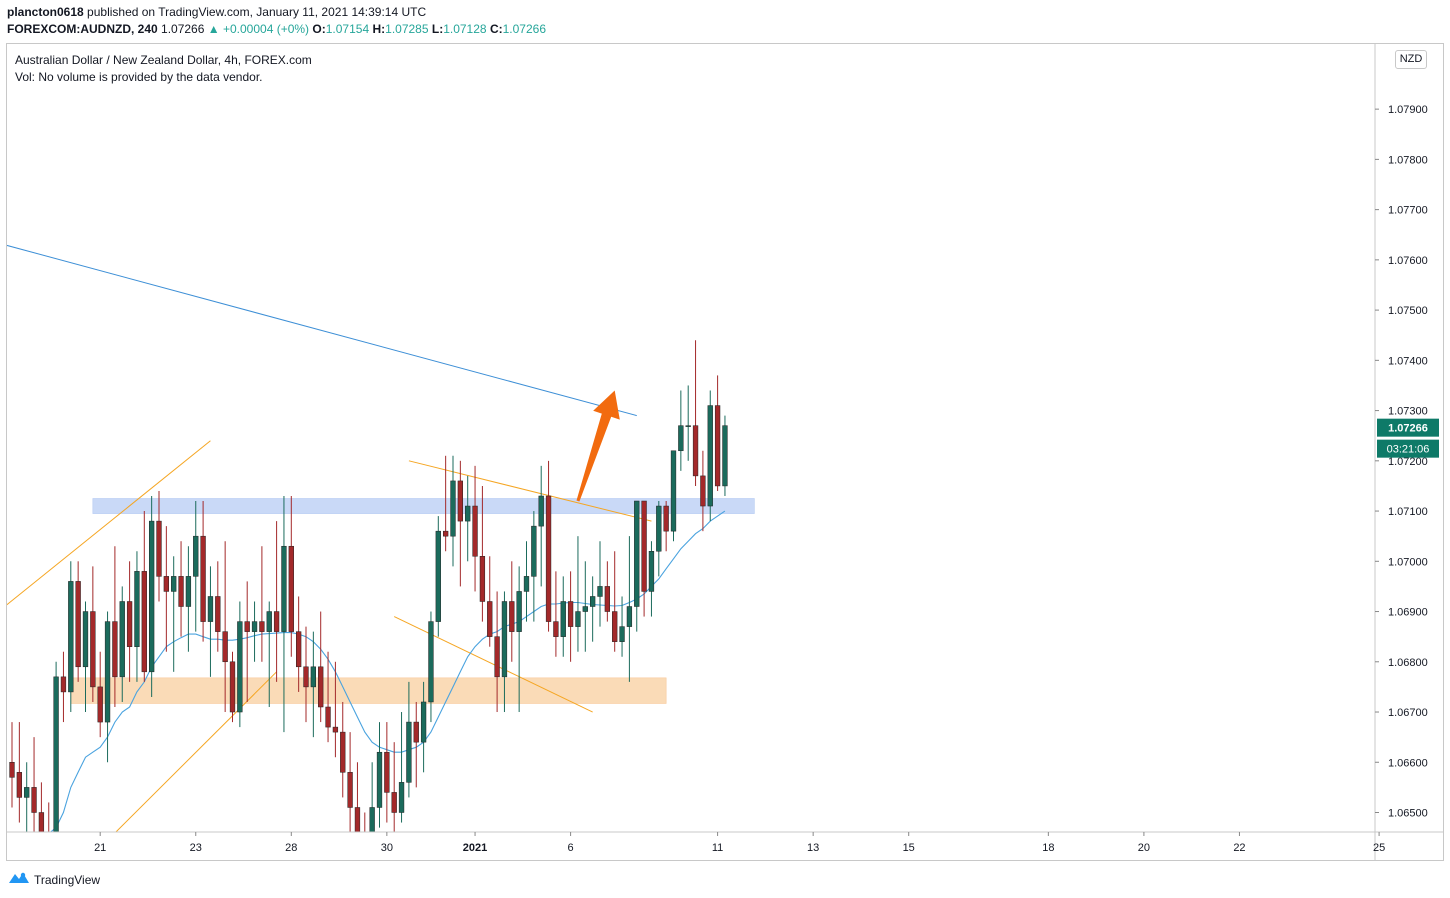 Image resolution: width=1450 pixels, height=898 pixels. Describe the element at coordinates (1408, 763) in the screenshot. I see `price-tick-label: 1.06600` at that location.